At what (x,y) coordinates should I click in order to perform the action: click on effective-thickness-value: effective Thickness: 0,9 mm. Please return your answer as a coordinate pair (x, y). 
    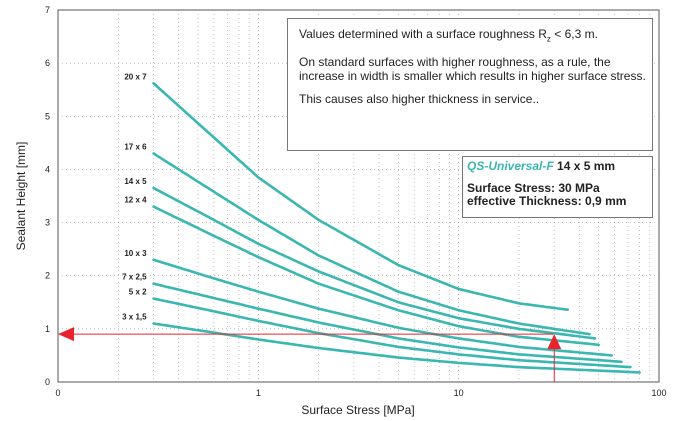
    Looking at the image, I should click on (547, 201).